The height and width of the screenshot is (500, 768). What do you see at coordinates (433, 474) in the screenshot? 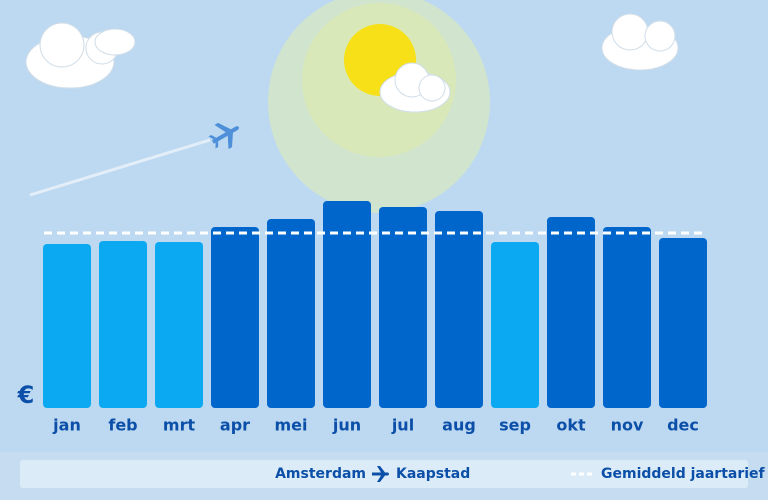
I see `legend-to: Kaapstad` at bounding box center [433, 474].